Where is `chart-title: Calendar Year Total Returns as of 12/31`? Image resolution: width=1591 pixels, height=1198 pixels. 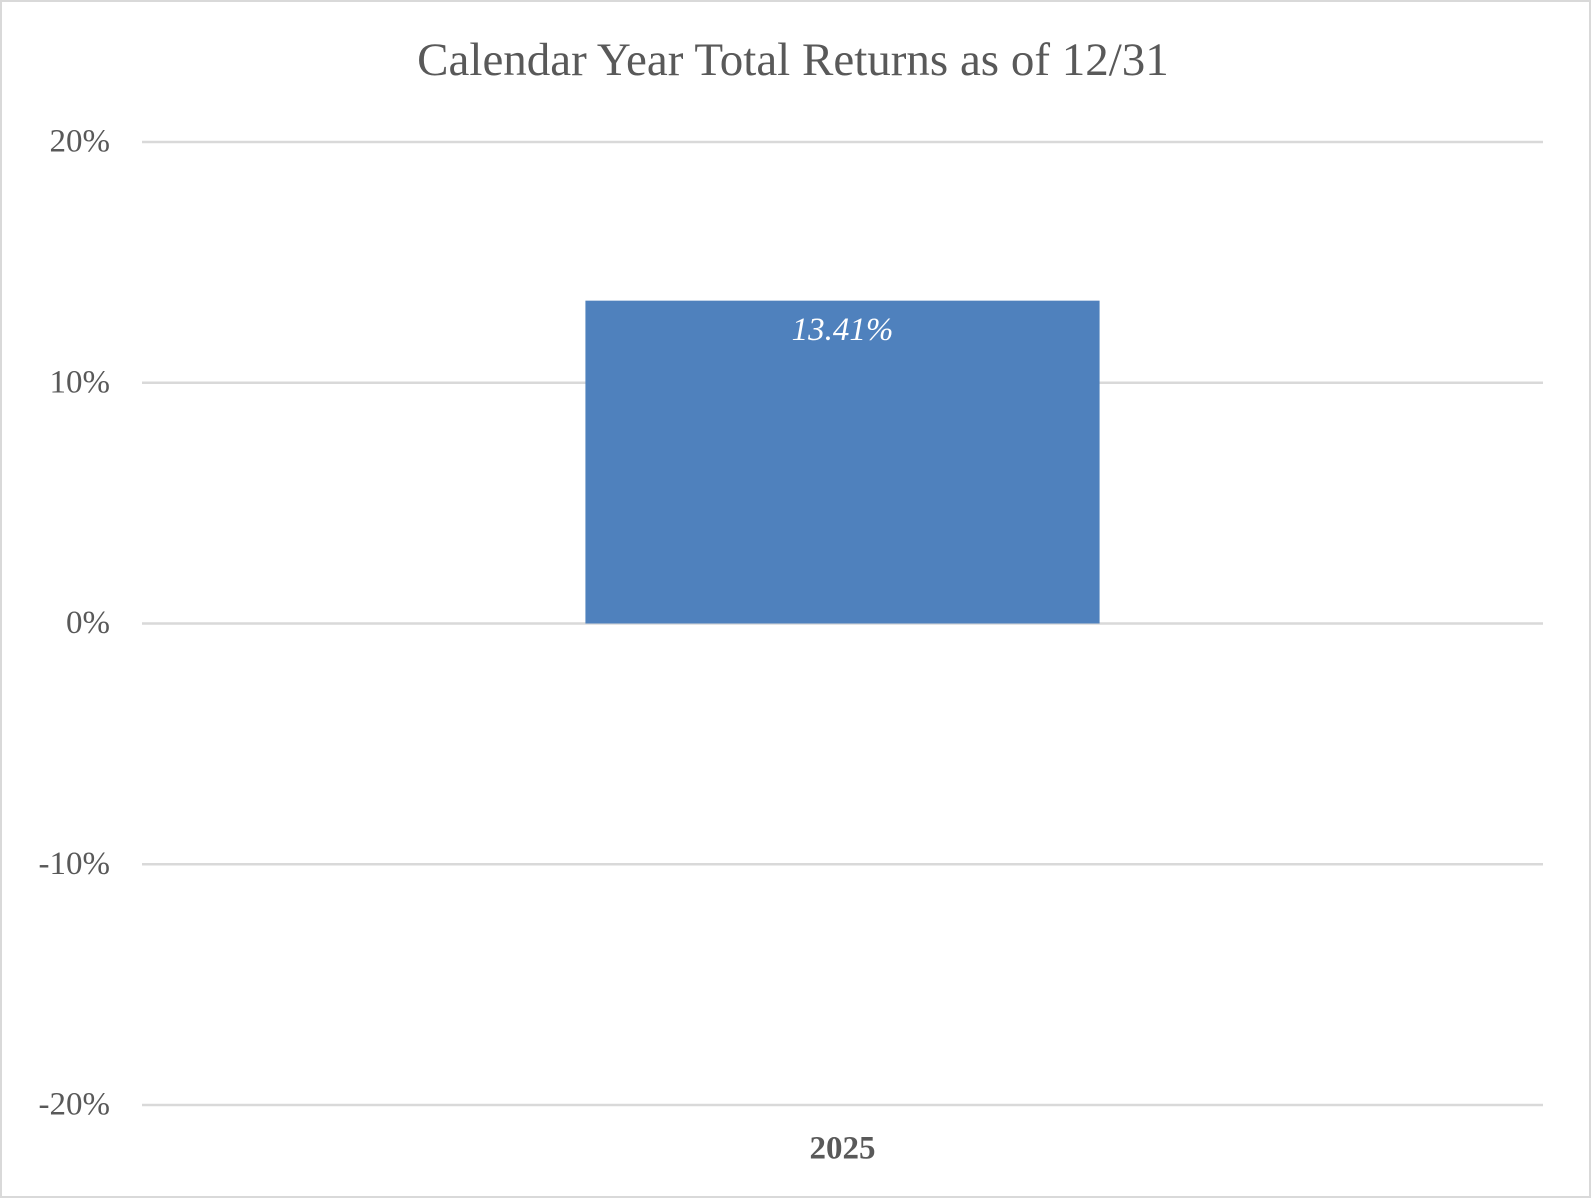
chart-title: Calendar Year Total Returns as of 12/31 is located at coordinates (793, 60).